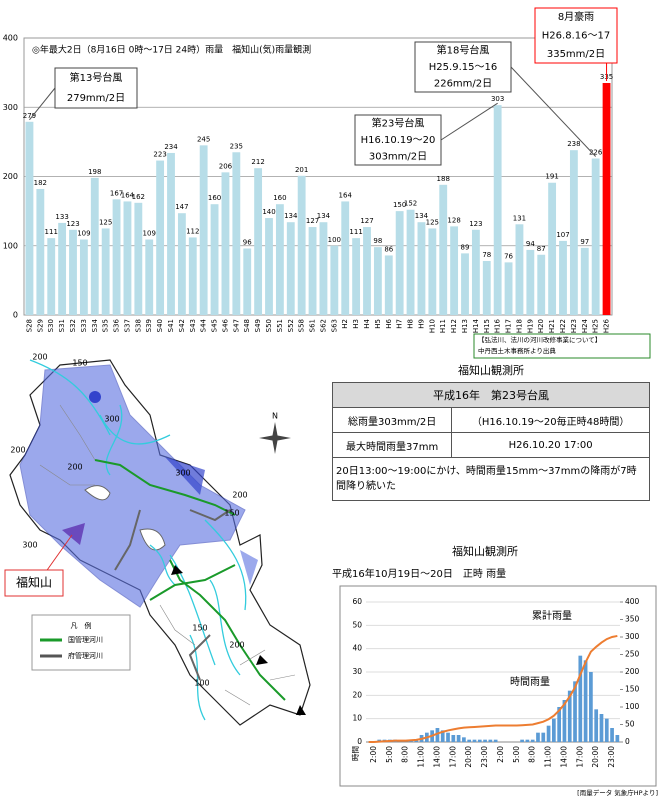 This screenshot has width=664, height=800. What do you see at coordinates (574, 326) in the screenshot?
I see `x-tick-label: H23` at bounding box center [574, 326].